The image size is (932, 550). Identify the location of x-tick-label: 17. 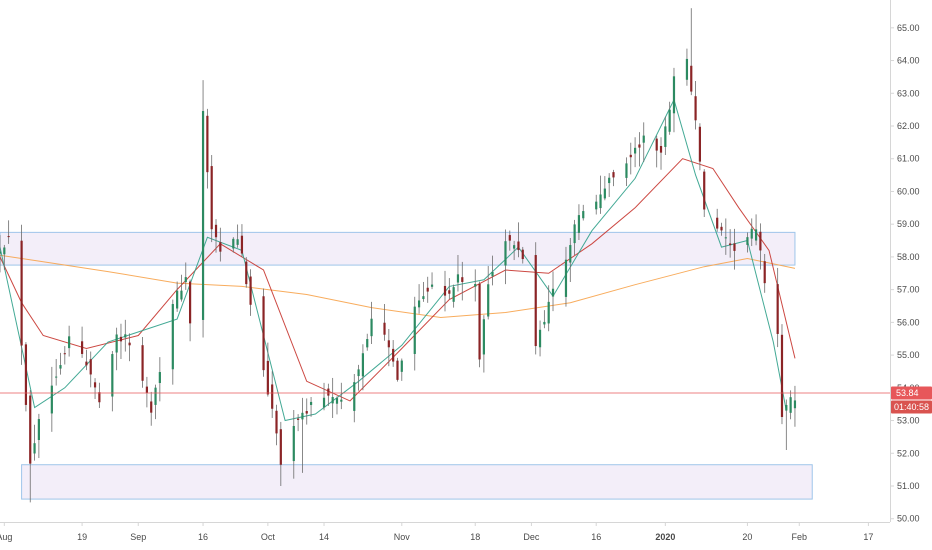
(868, 537).